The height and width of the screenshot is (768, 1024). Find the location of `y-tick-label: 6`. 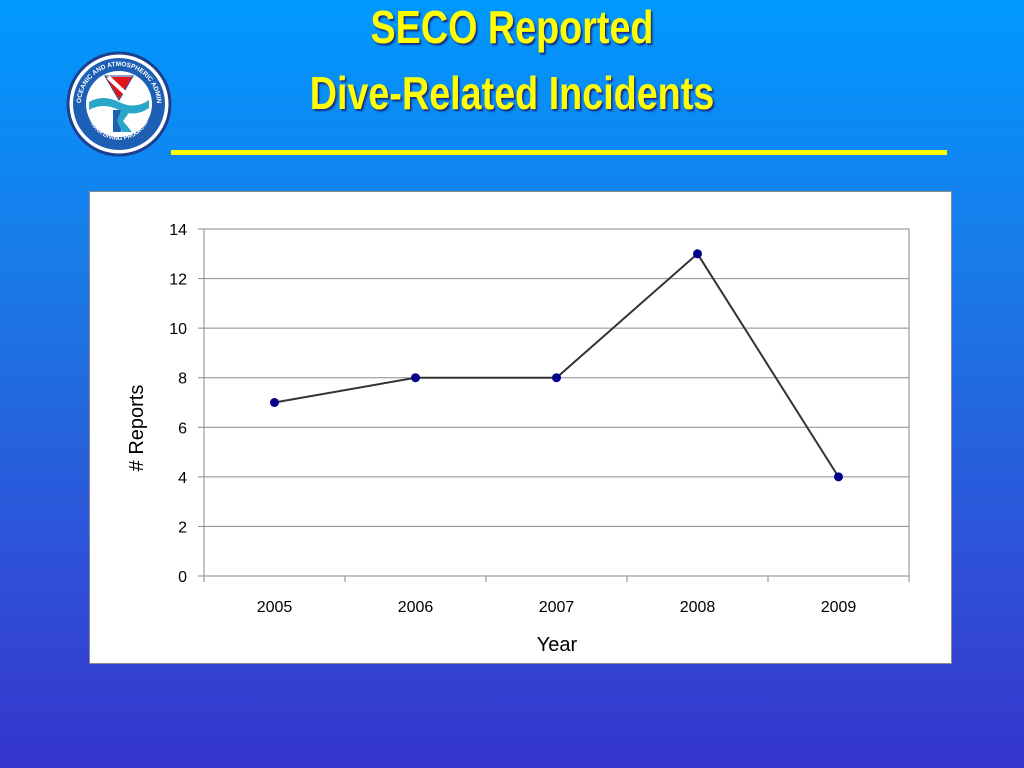

y-tick-label: 6 is located at coordinates (182, 428).